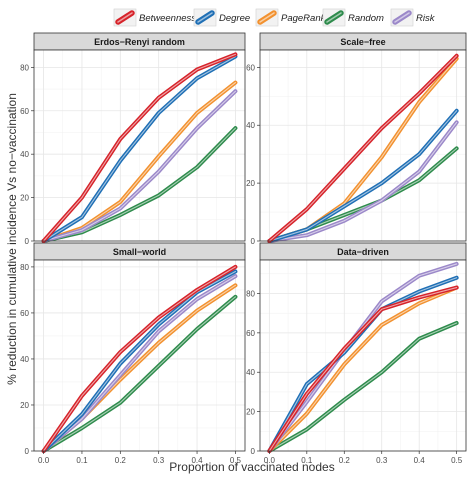 This screenshot has width=474, height=479. I want to click on legend-item-pagerank: PageRank, so click(291, 17).